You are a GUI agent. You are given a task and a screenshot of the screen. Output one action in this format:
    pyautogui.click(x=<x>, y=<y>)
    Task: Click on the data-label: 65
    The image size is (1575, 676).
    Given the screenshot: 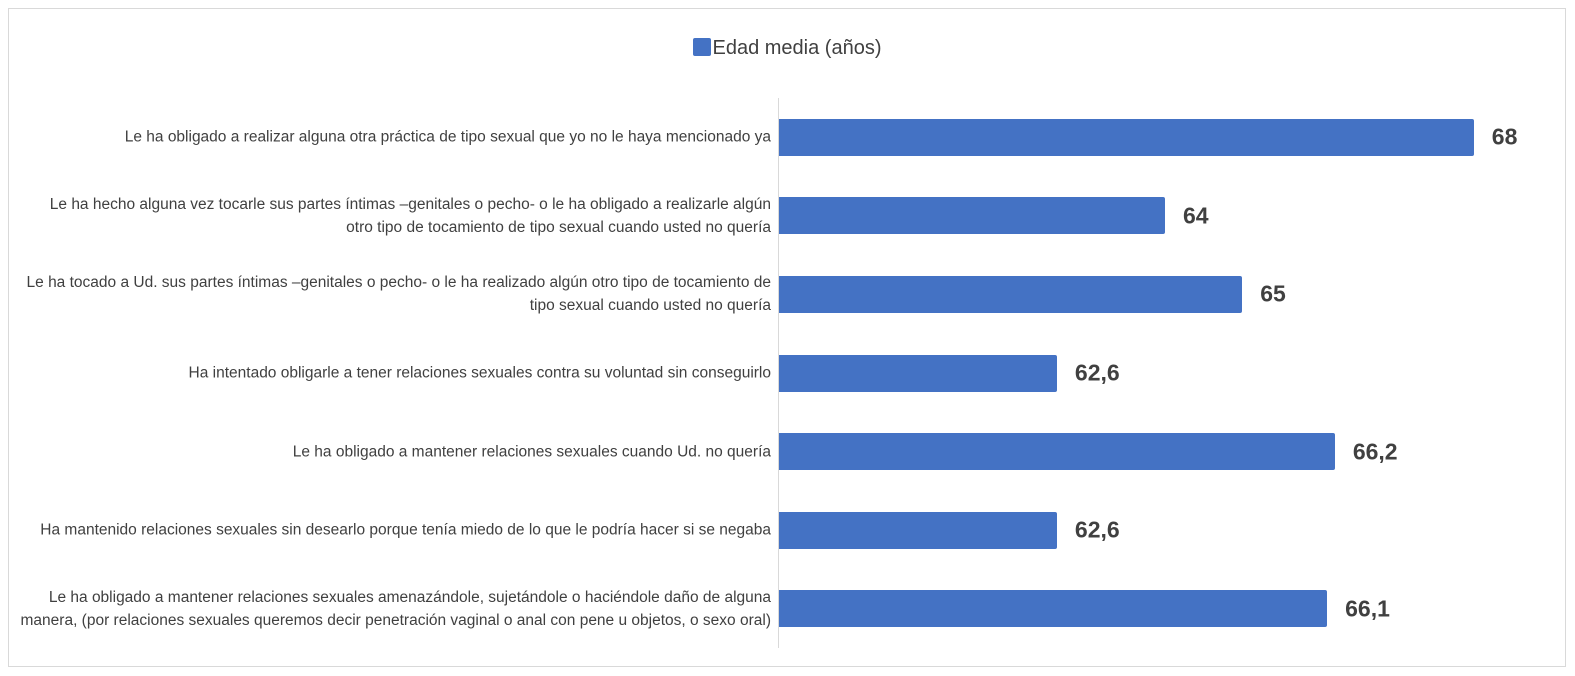 What is the action you would take?
    pyautogui.click(x=1273, y=293)
    